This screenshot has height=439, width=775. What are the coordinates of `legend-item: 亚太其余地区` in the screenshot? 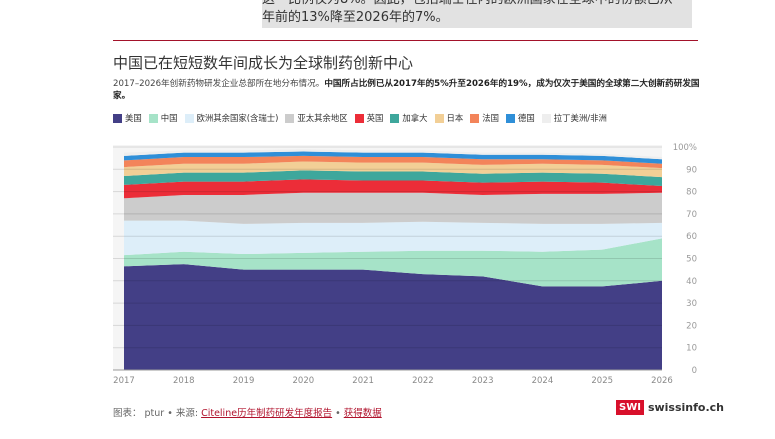 It's located at (316, 118).